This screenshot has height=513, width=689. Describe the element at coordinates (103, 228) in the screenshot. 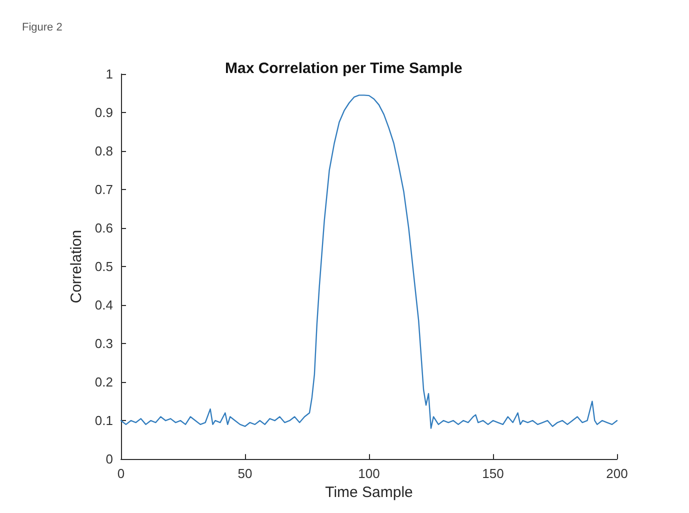

I see `y-tick-label: 0.6` at that location.